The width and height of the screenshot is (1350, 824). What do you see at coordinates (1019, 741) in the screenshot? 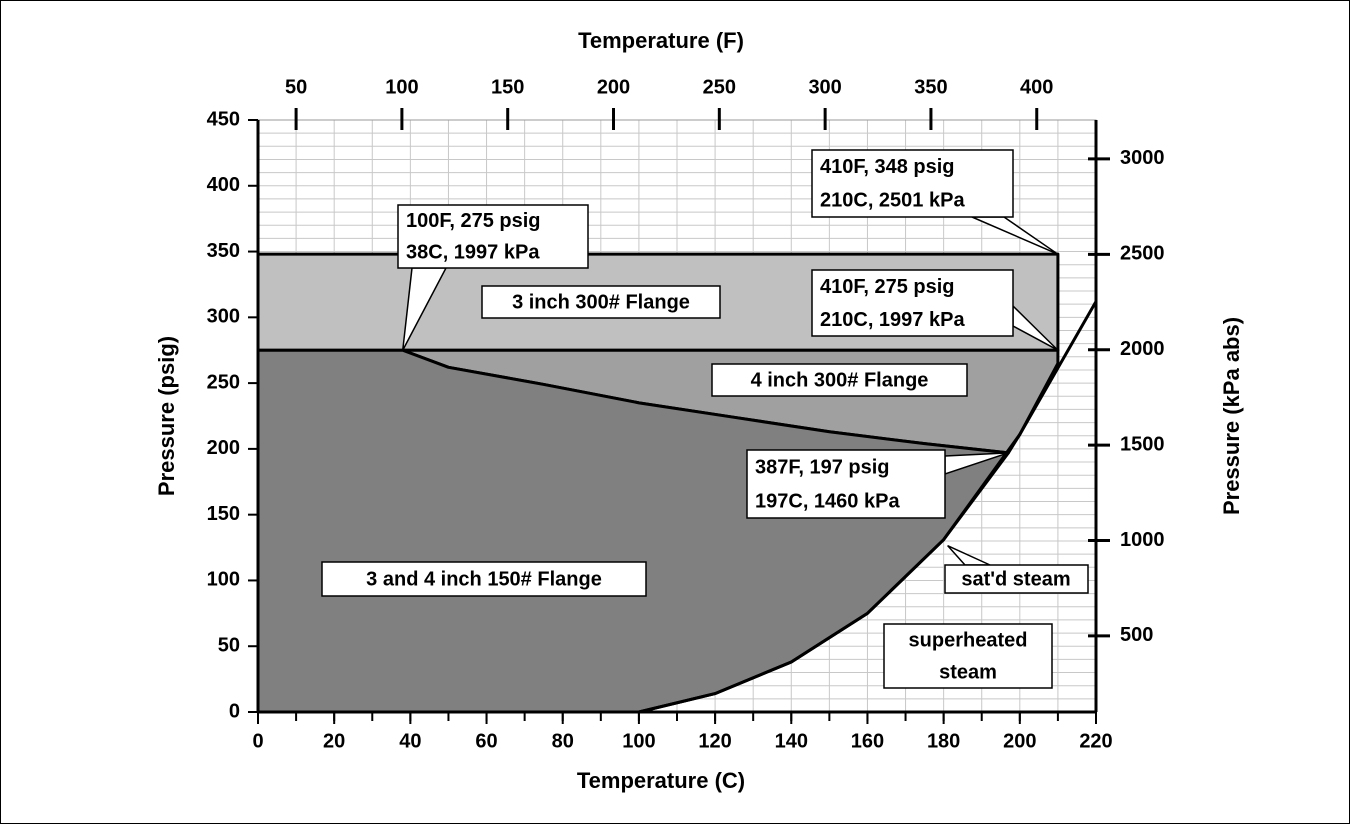
I see `x-tick-label: 200` at bounding box center [1019, 741].